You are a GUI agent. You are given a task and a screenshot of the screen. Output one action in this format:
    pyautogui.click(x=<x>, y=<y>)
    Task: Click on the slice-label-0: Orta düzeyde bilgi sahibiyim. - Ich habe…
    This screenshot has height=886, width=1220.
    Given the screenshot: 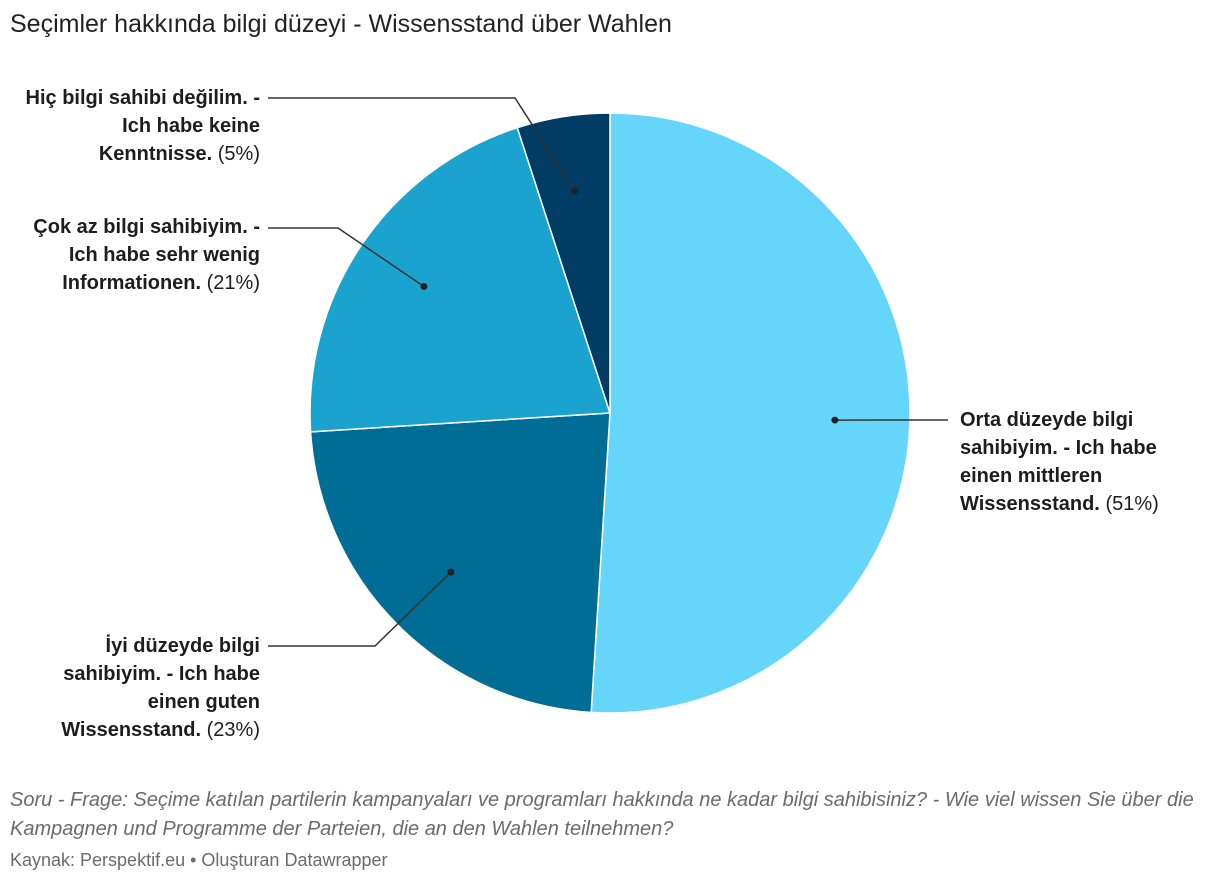 What is the action you would take?
    pyautogui.click(x=1080, y=462)
    